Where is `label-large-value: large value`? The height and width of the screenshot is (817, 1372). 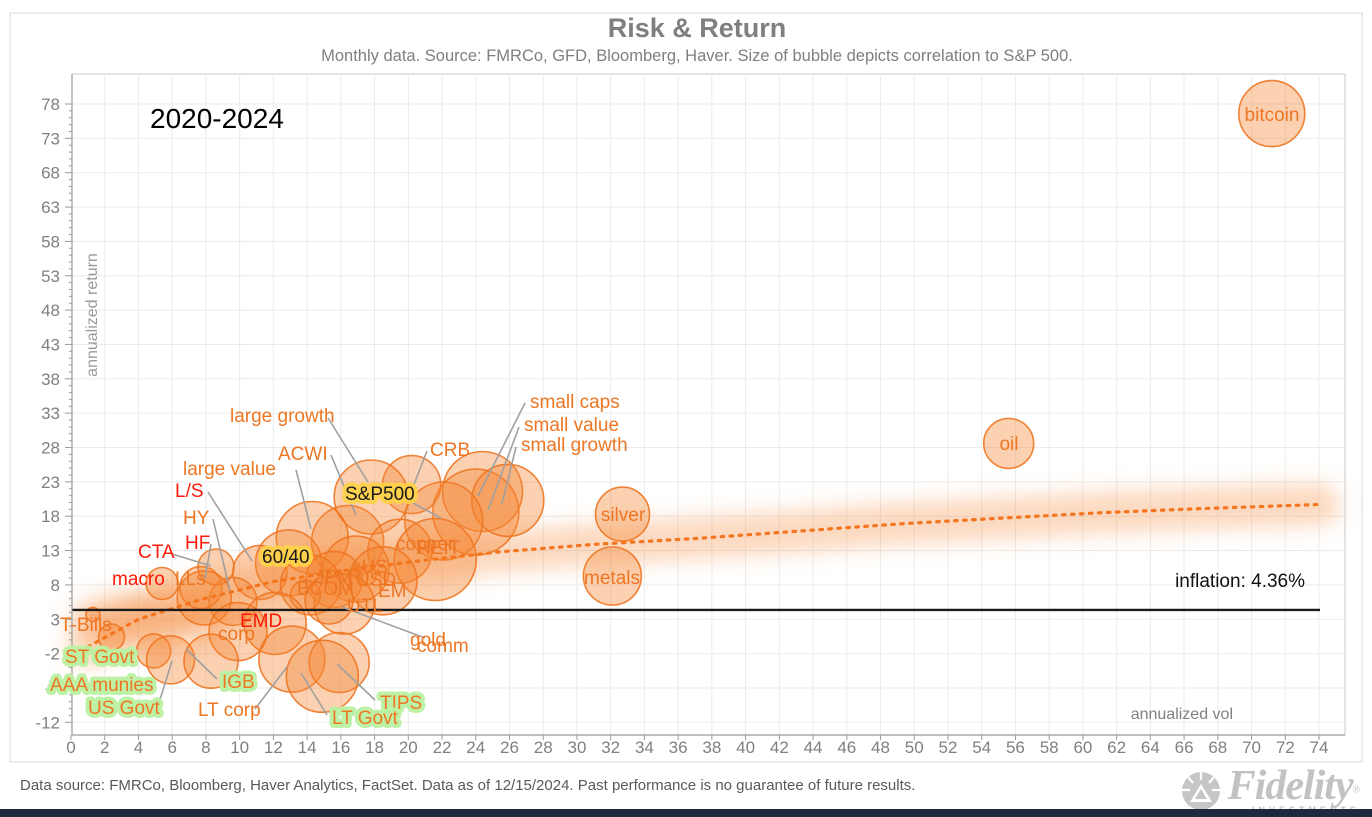
label-large-value: large value is located at coordinates (229, 469).